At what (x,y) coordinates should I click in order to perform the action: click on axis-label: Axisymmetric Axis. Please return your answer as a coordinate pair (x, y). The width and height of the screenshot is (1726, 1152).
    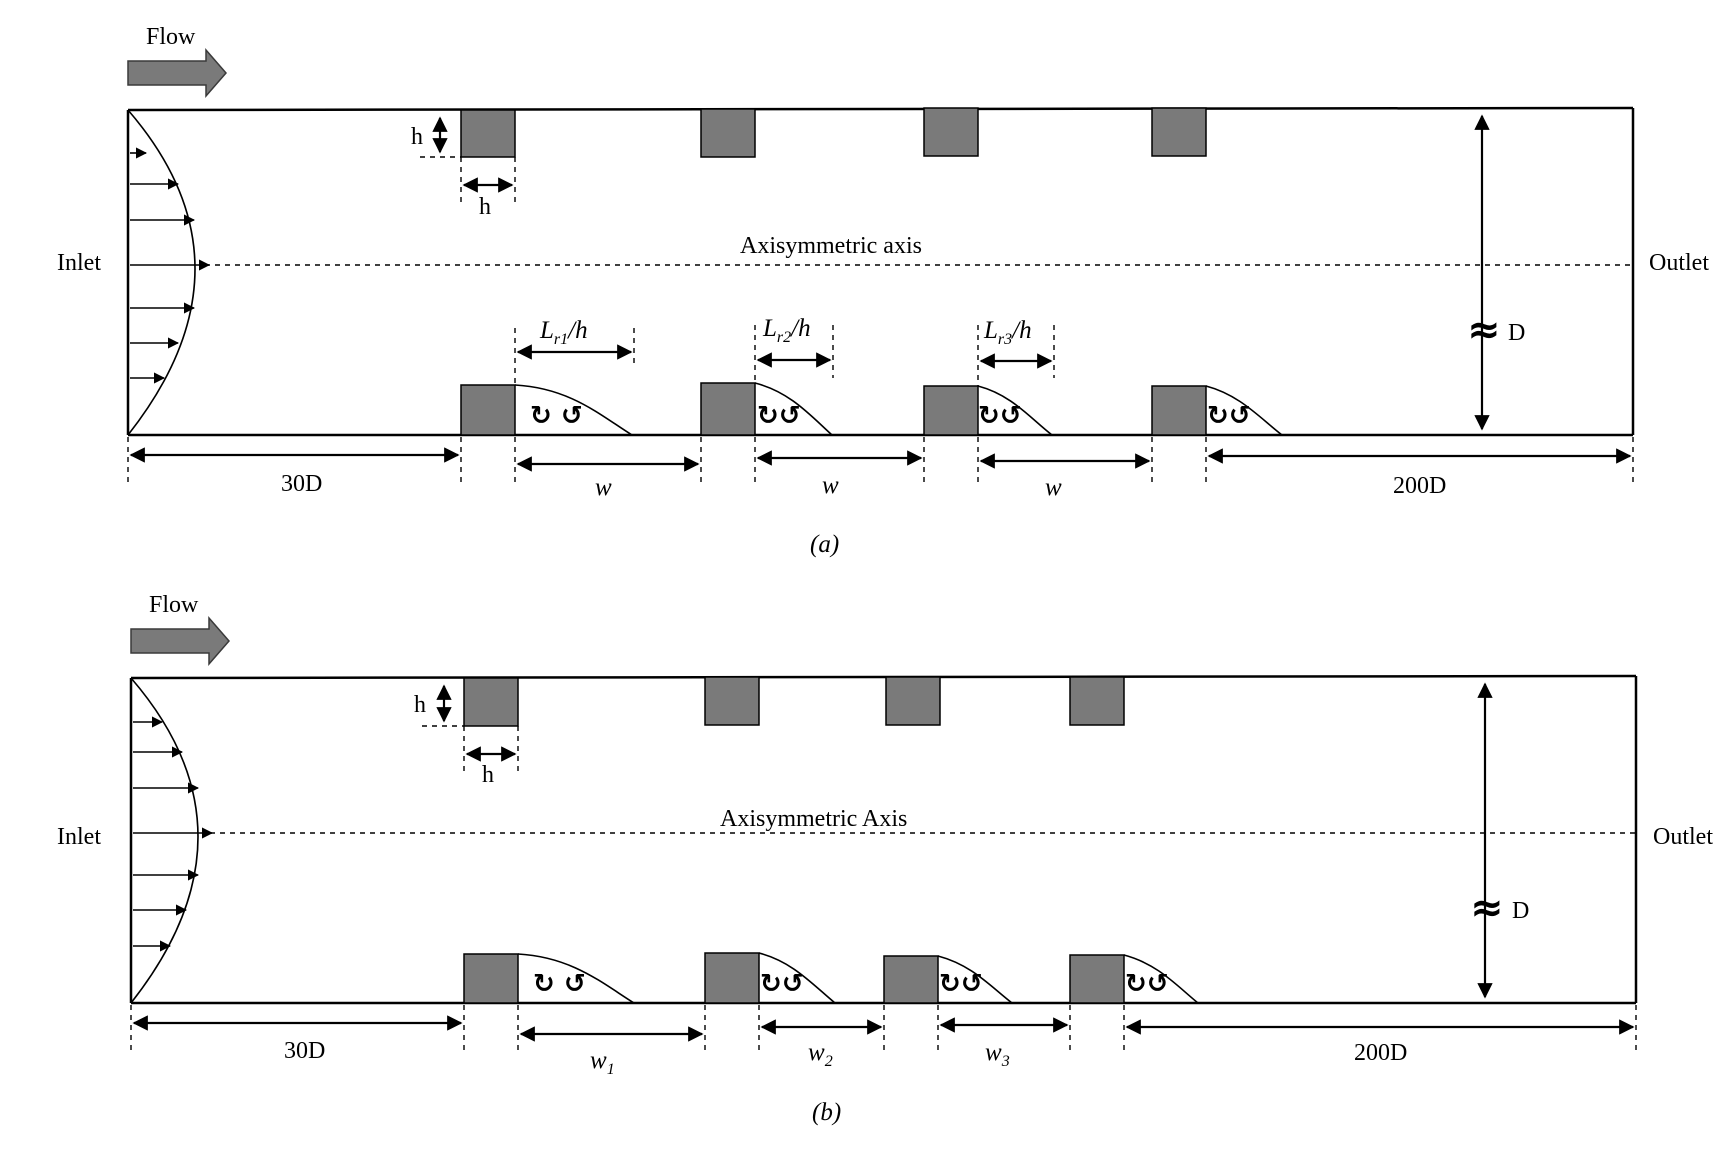
    Looking at the image, I should click on (813, 819).